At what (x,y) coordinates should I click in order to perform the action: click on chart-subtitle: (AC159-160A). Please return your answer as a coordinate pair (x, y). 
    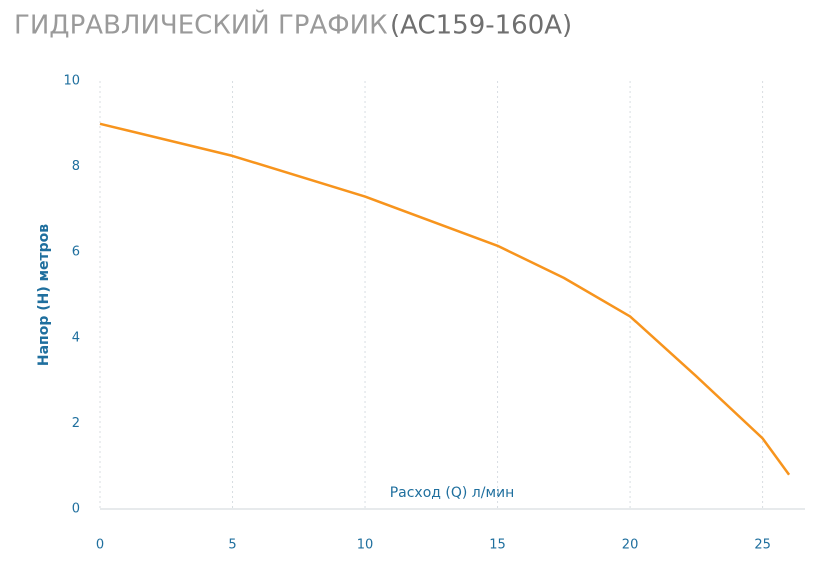
    Looking at the image, I should click on (481, 26).